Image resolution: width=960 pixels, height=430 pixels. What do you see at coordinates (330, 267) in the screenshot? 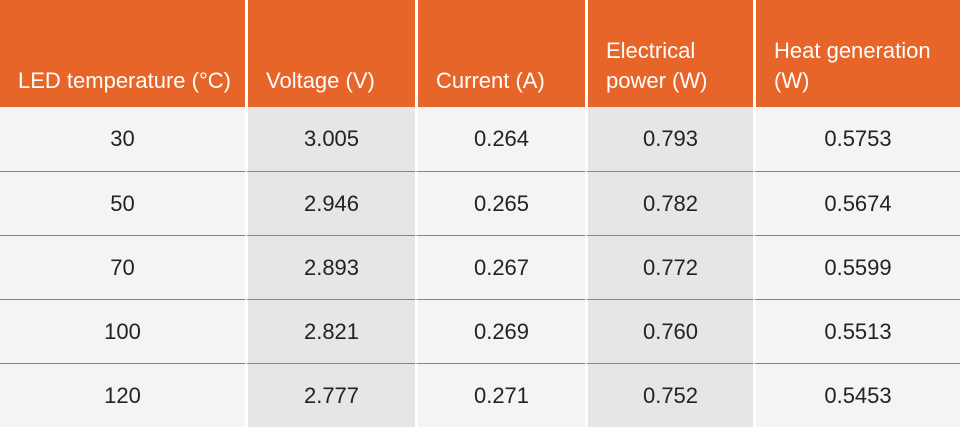
I see `cell-voltage: 2.893` at bounding box center [330, 267].